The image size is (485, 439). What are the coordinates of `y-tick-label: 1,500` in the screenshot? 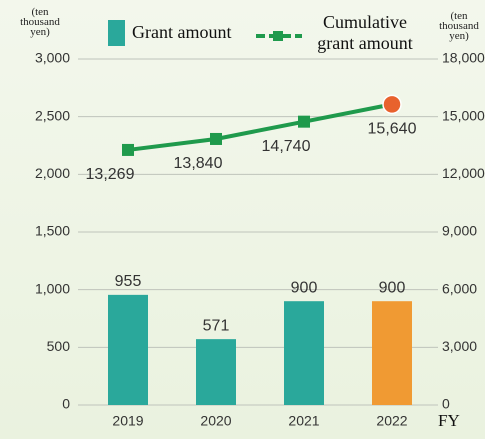 It's located at (52, 231).